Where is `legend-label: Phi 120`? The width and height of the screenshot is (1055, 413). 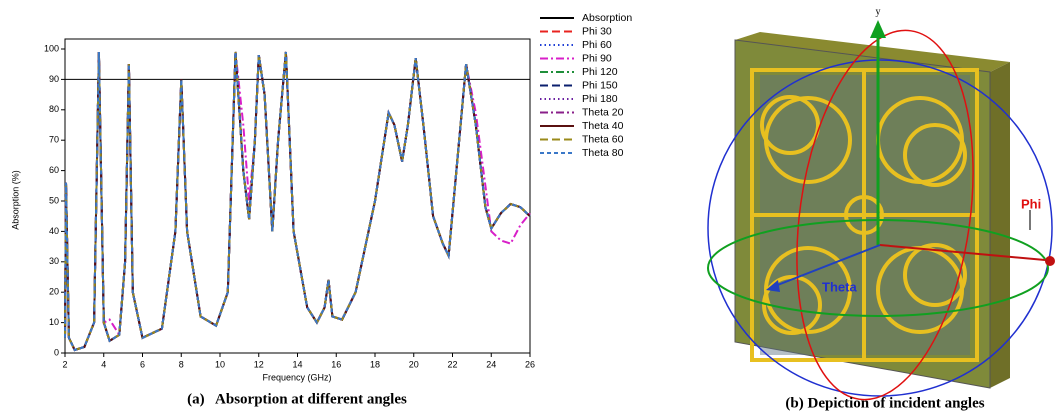 legend-label: Phi 120 is located at coordinates (600, 72).